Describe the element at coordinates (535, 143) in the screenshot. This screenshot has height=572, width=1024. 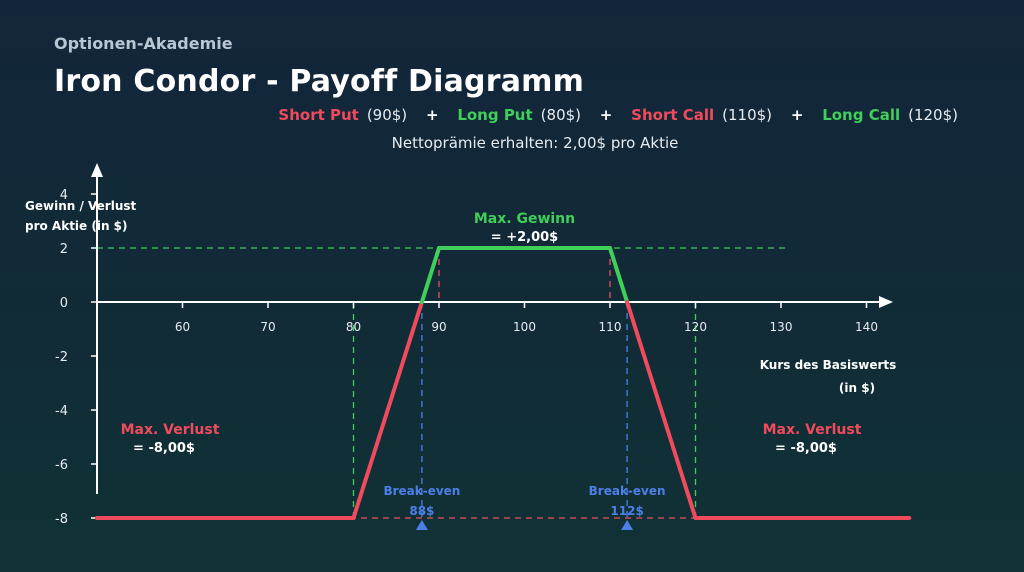
I see `premium-note: Nettoprämie erhalten: 2,00$ pro Aktie` at that location.